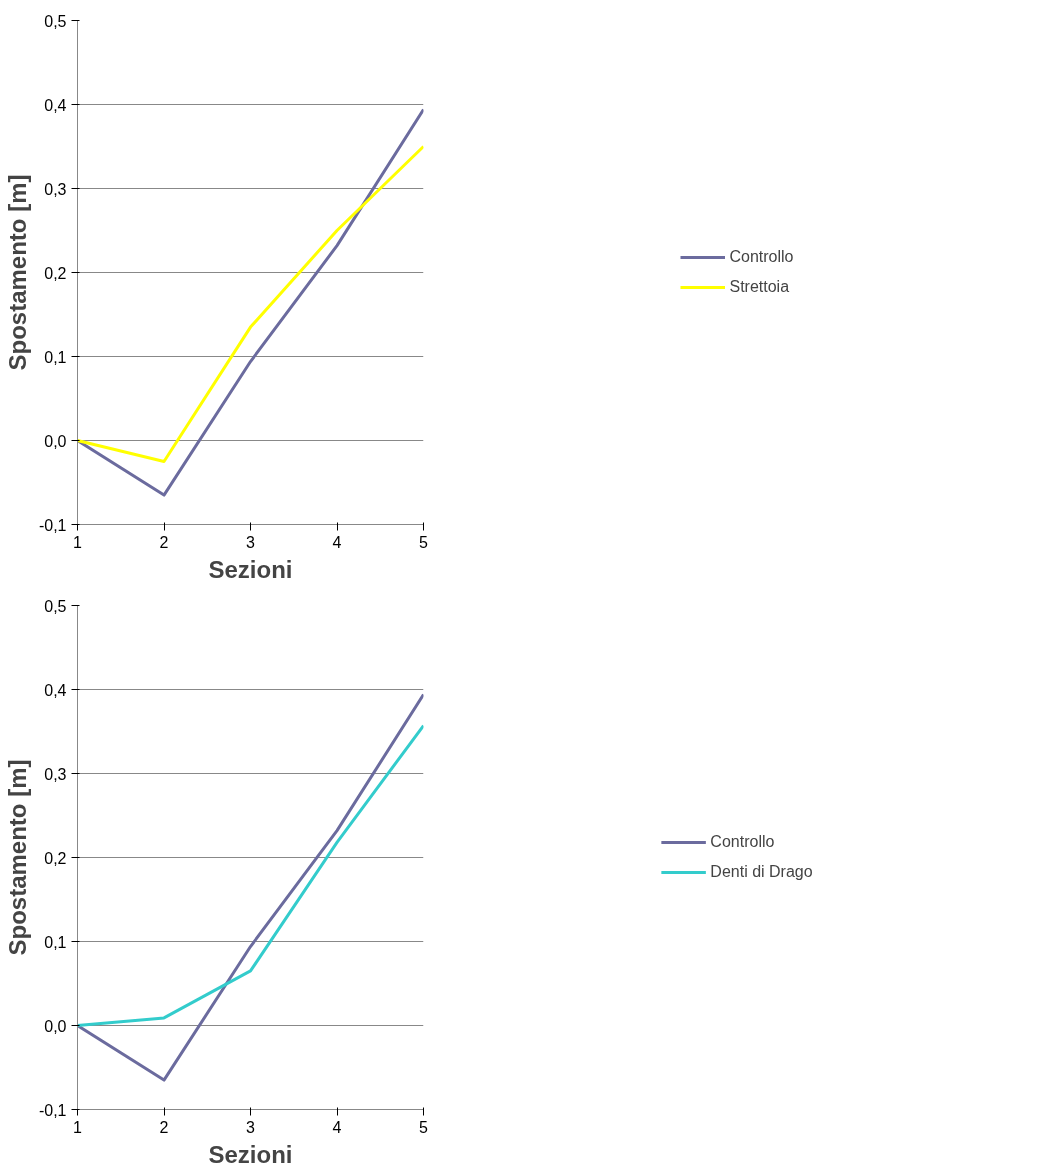  I want to click on legend-label: Strettoia, so click(759, 287).